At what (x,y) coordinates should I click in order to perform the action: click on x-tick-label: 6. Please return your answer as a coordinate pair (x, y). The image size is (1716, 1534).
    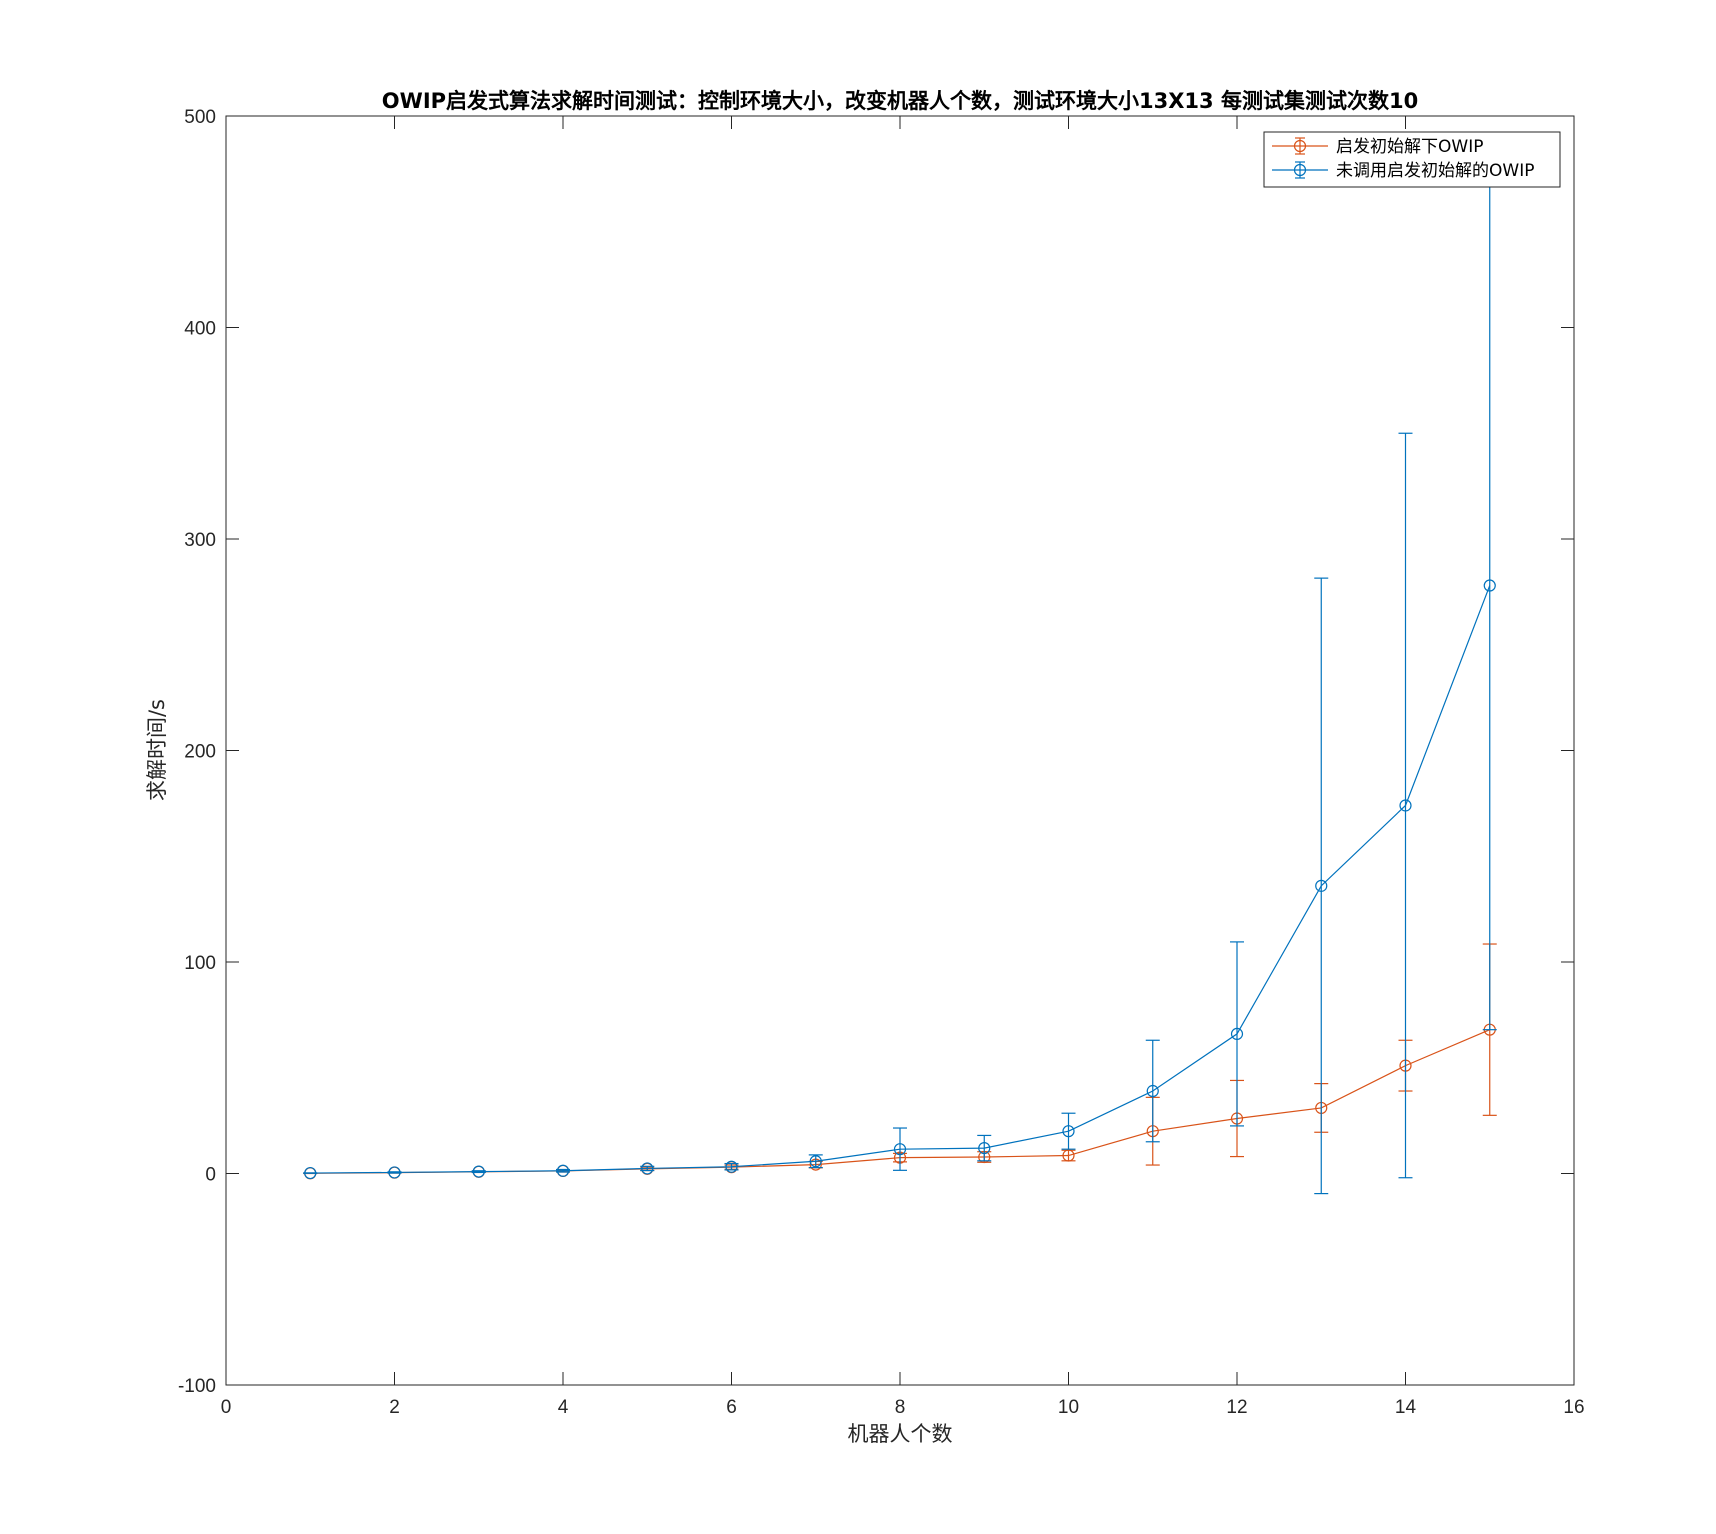
    Looking at the image, I should click on (731, 1407).